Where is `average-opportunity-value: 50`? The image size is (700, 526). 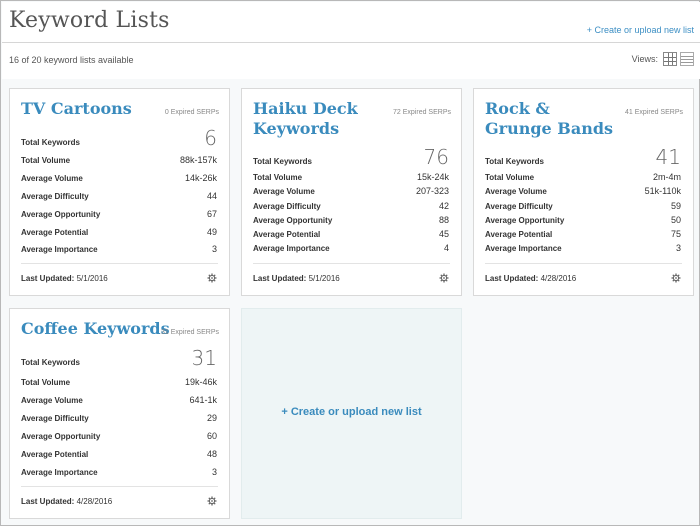 average-opportunity-value: 50 is located at coordinates (675, 220).